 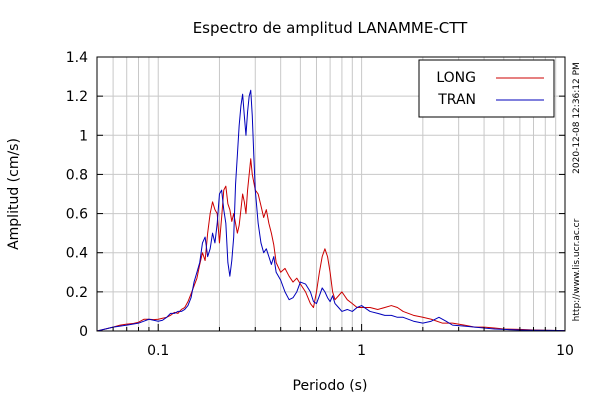 What do you see at coordinates (83, 136) in the screenshot?
I see `y-tick-label: 1` at bounding box center [83, 136].